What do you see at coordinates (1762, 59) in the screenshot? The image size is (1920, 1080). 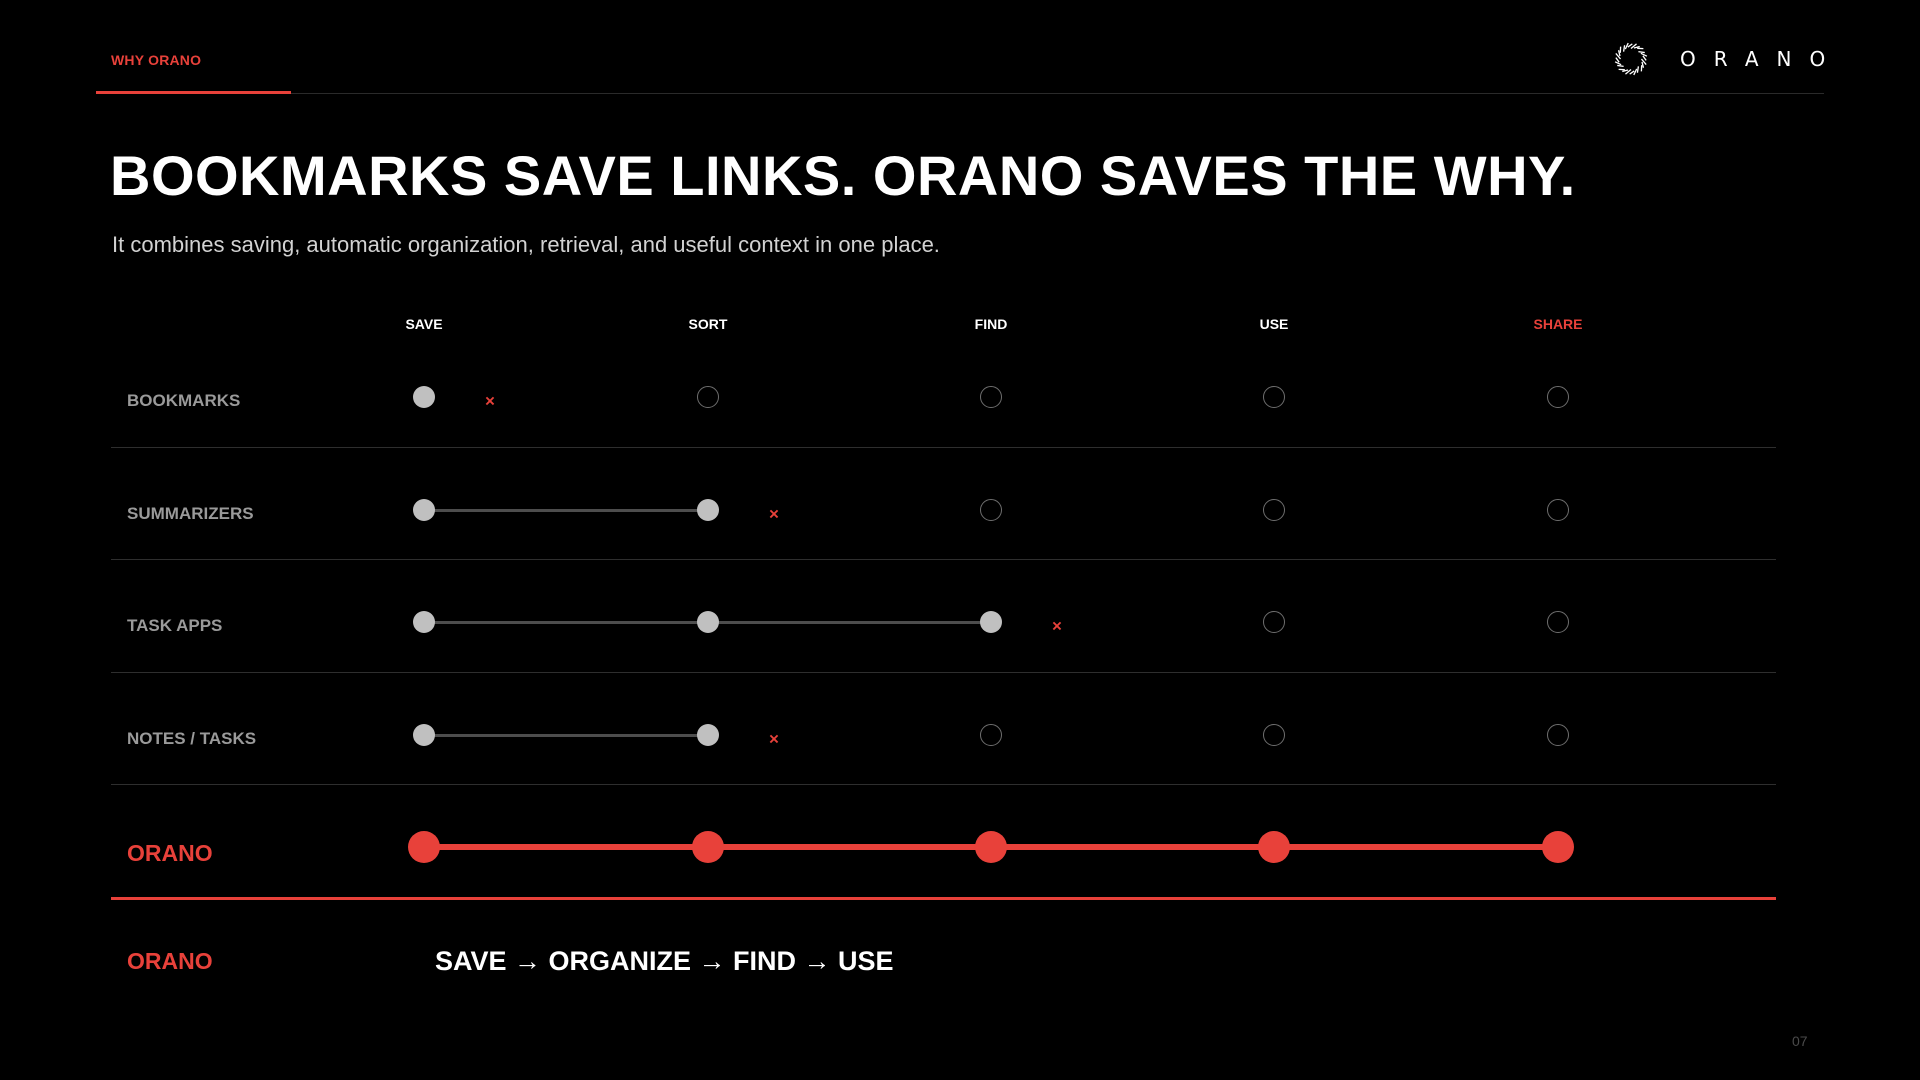 I see `logo-wordmark: ORANO` at bounding box center [1762, 59].